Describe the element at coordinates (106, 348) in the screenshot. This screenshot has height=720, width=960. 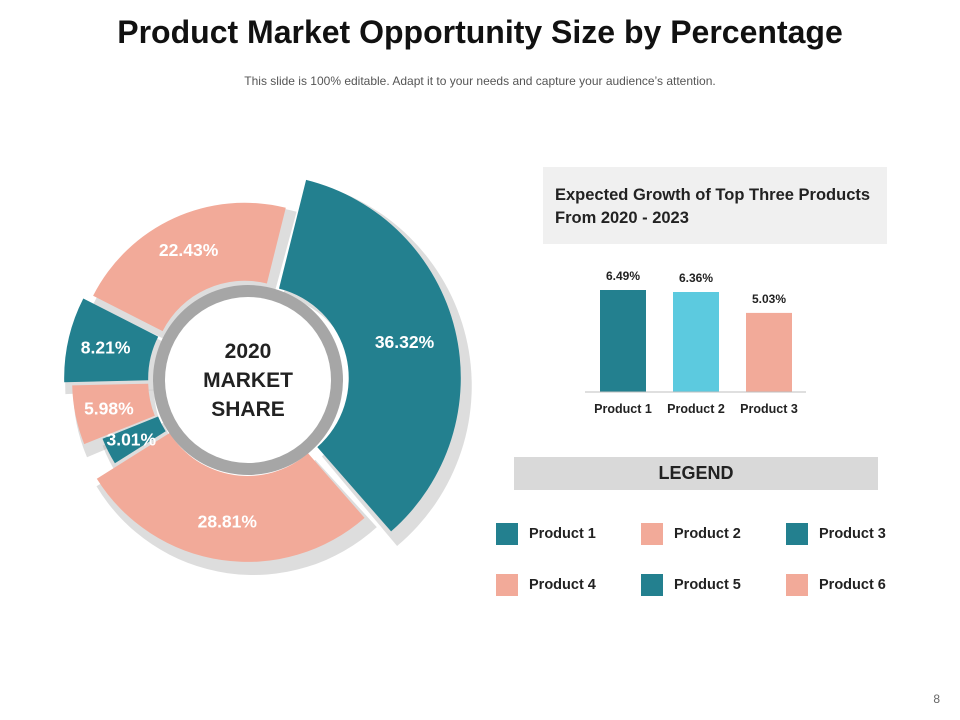
I see `segment-label-product-5: 8.21%` at that location.